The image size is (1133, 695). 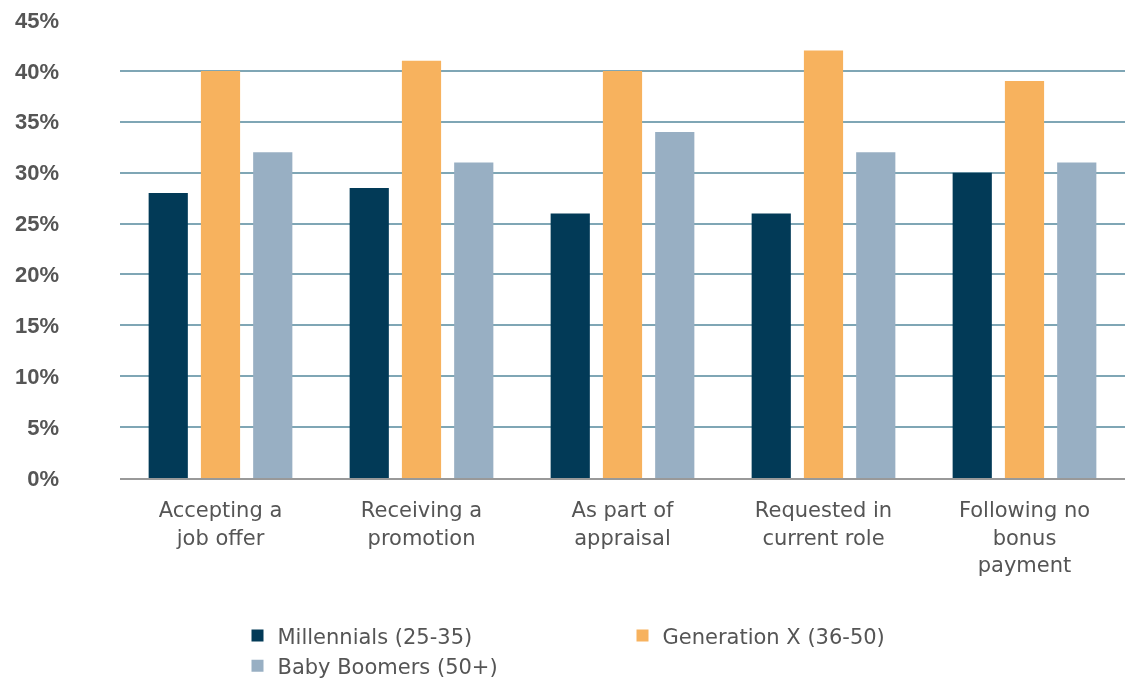 What do you see at coordinates (773, 636) in the screenshot?
I see `legend-label: Generation X (36-50)` at bounding box center [773, 636].